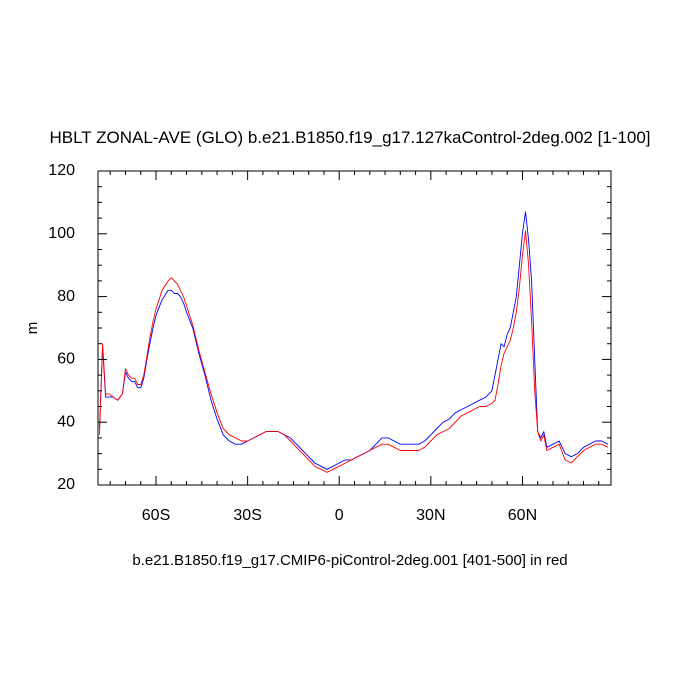  I want to click on y-tick-label: 40, so click(66, 421).